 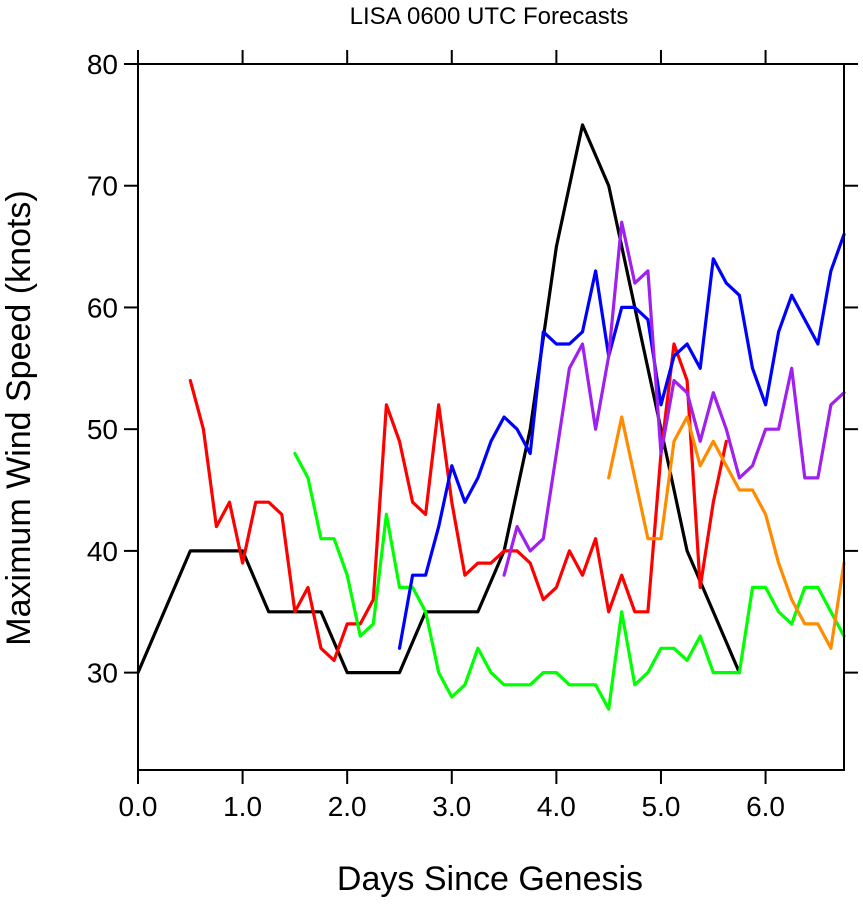 I want to click on x-tick-label: 2.0, so click(x=347, y=806).